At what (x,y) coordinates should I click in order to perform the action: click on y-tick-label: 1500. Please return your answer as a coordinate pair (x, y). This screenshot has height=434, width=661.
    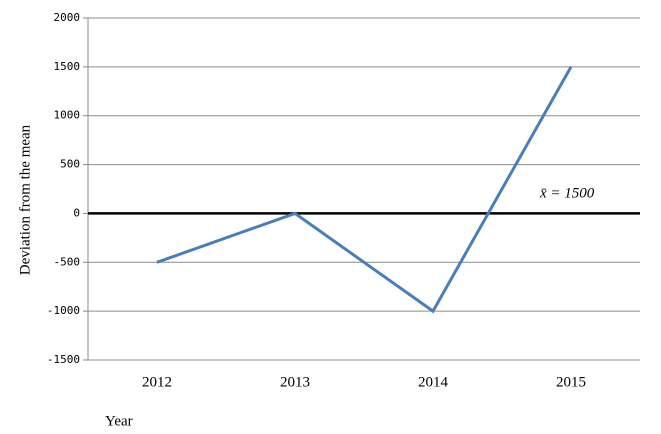
    Looking at the image, I should click on (67, 66).